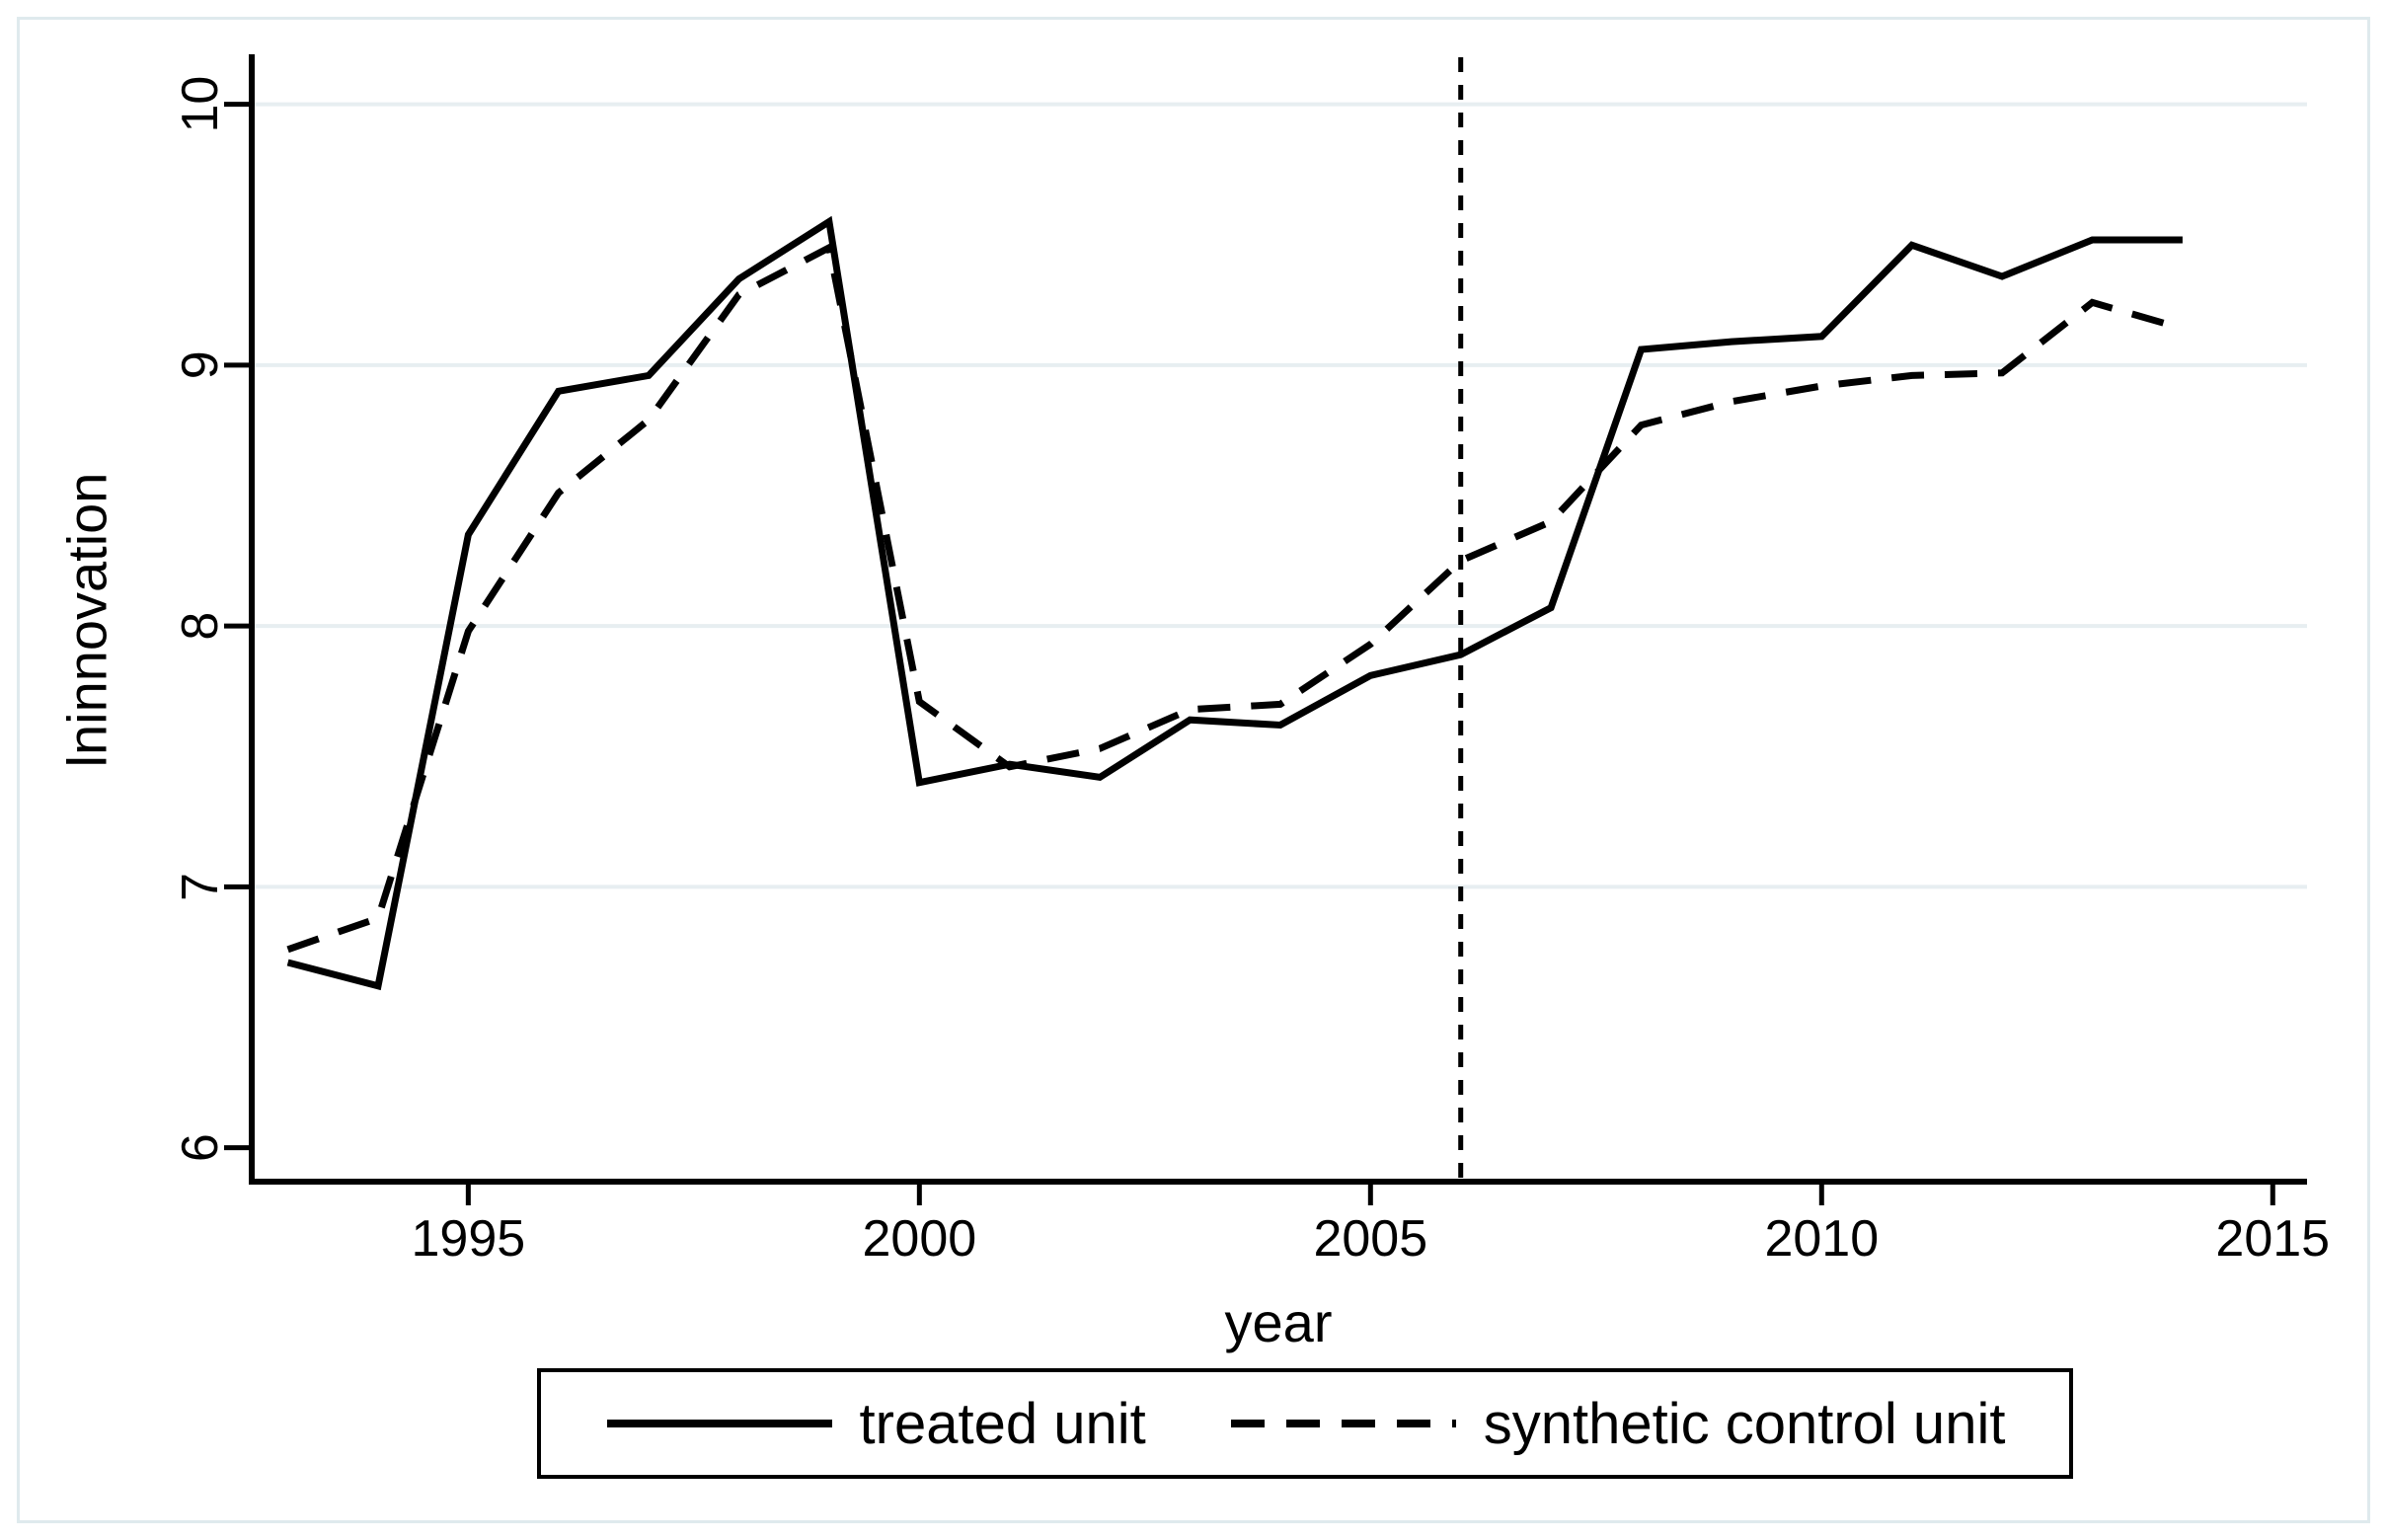 This screenshot has width=2387, height=1540. What do you see at coordinates (1370, 1239) in the screenshot?
I see `x-tick-label: 2005` at bounding box center [1370, 1239].